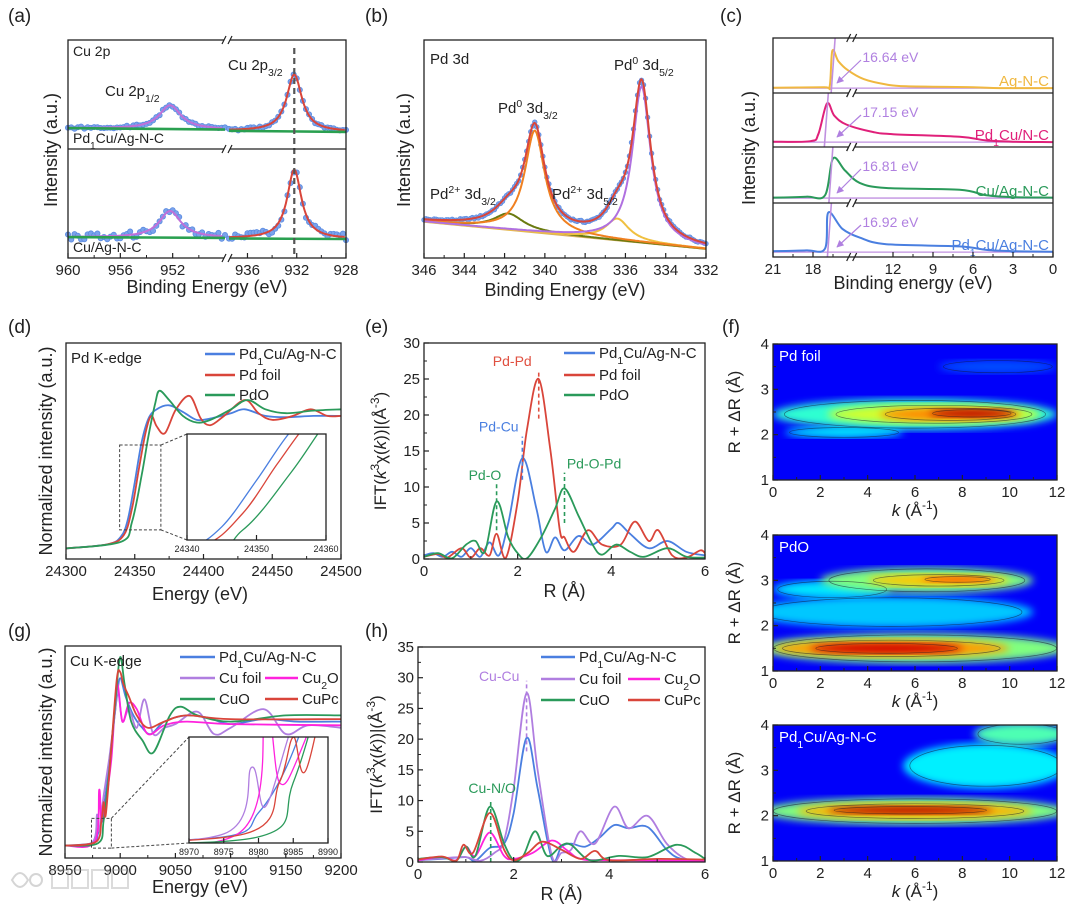 The width and height of the screenshot is (1080, 916). What do you see at coordinates (1012, 138) in the screenshot?
I see `sample-label: Pd1Cu/N-C` at bounding box center [1012, 138].